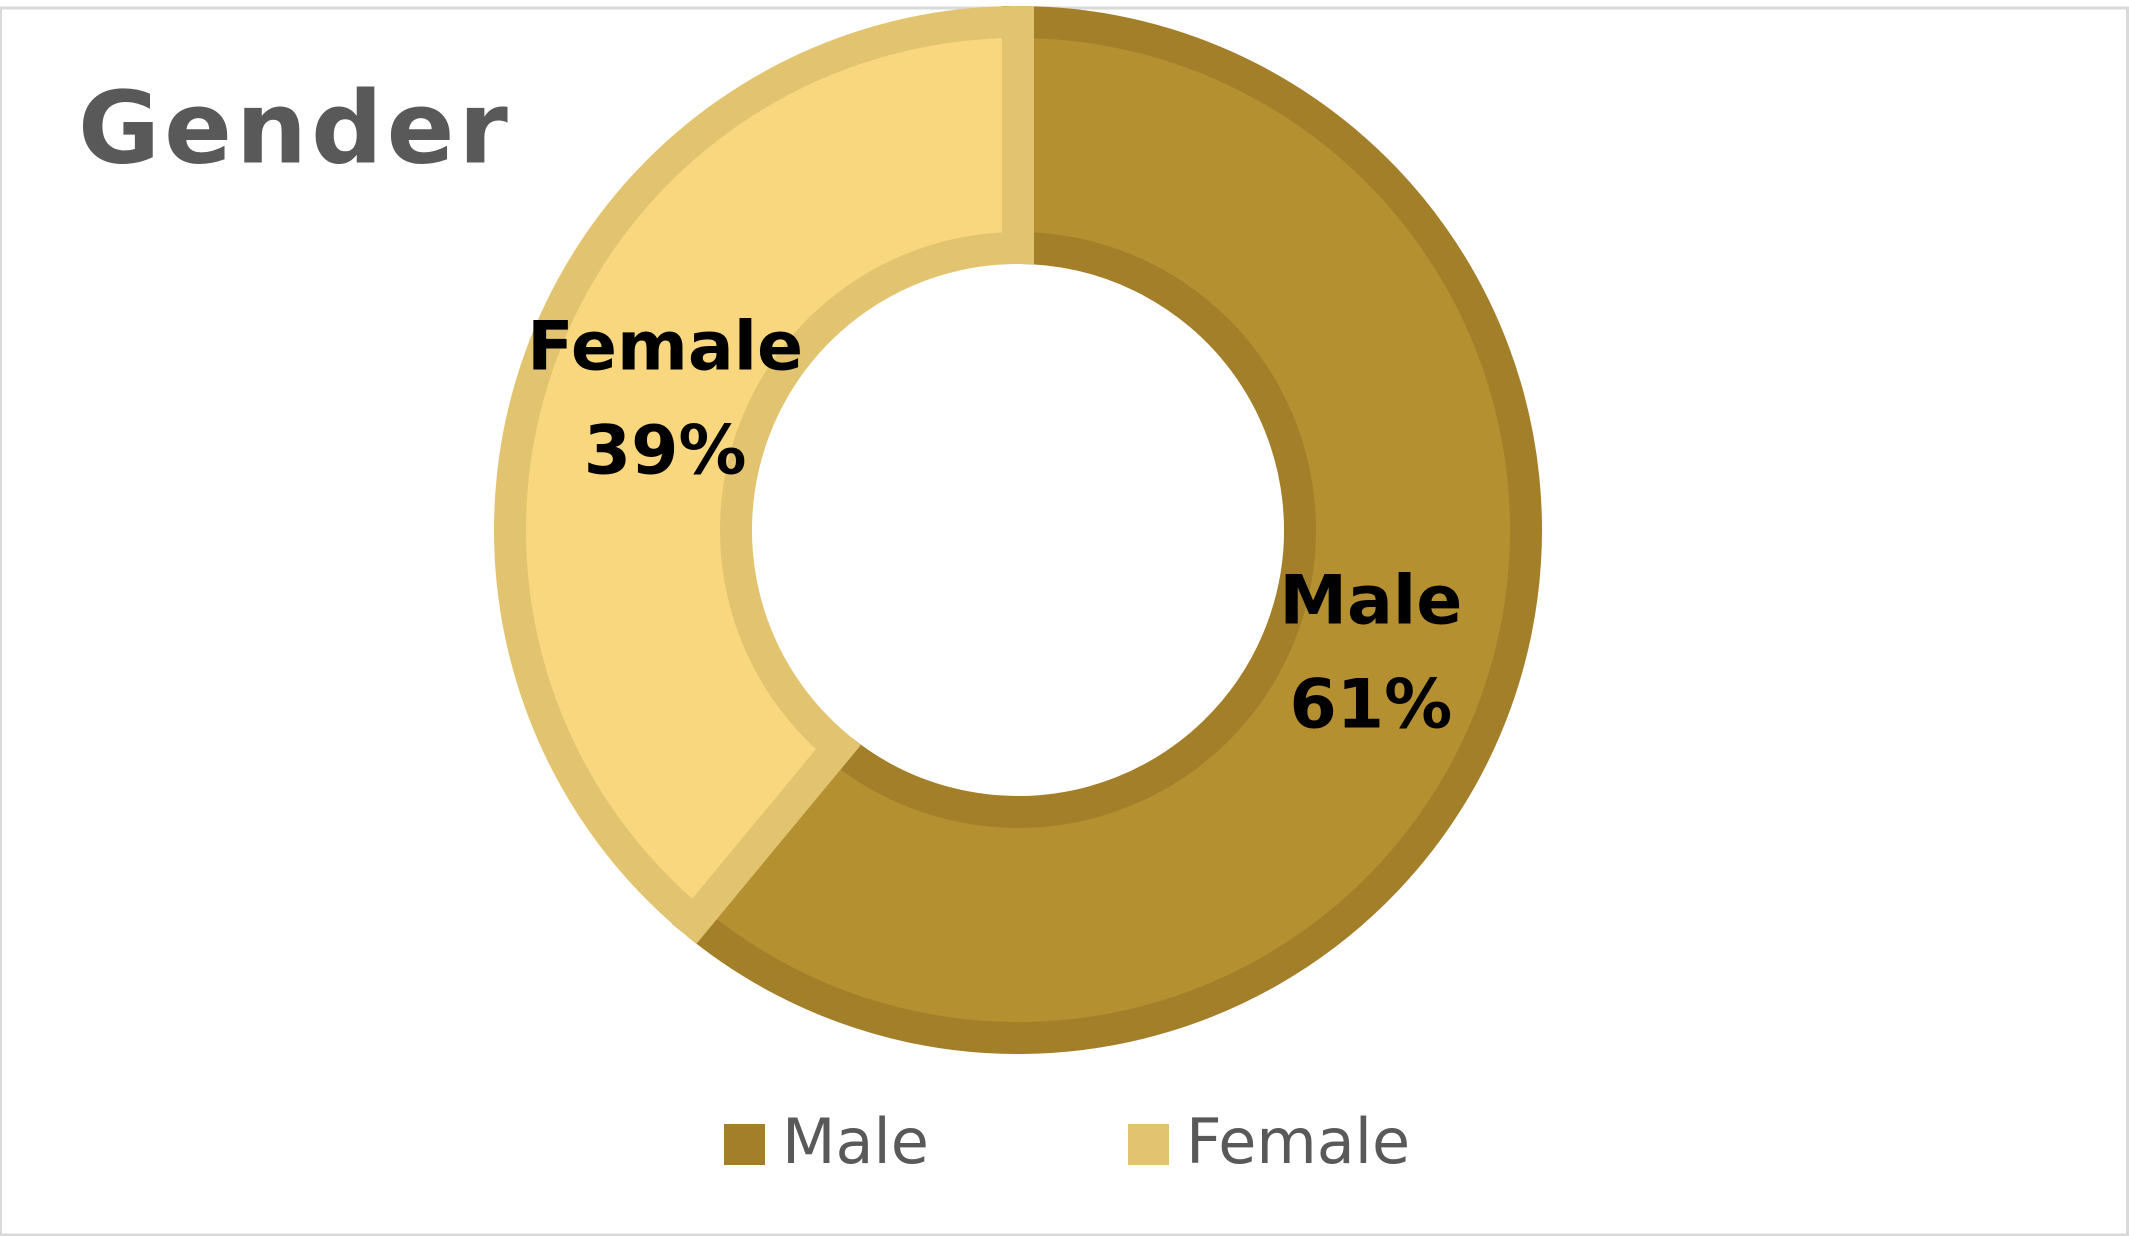 This screenshot has width=2129, height=1236. I want to click on data-label-name: Male, so click(1370, 601).